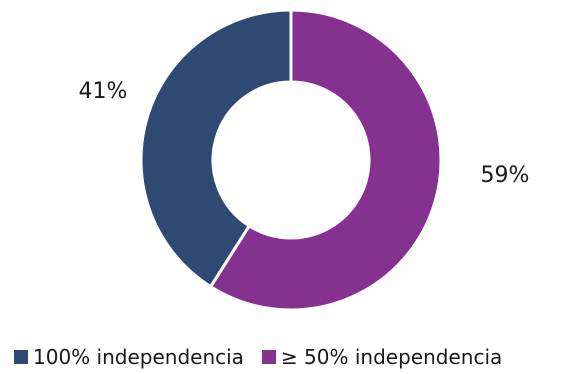  Describe the element at coordinates (138, 357) in the screenshot. I see `legend-label-100: 100% independencia` at that location.